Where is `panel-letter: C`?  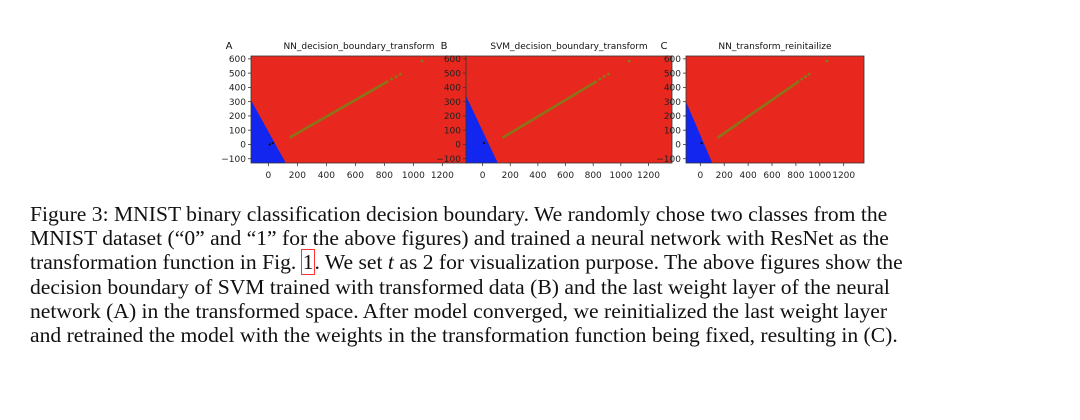 panel-letter: C is located at coordinates (664, 46).